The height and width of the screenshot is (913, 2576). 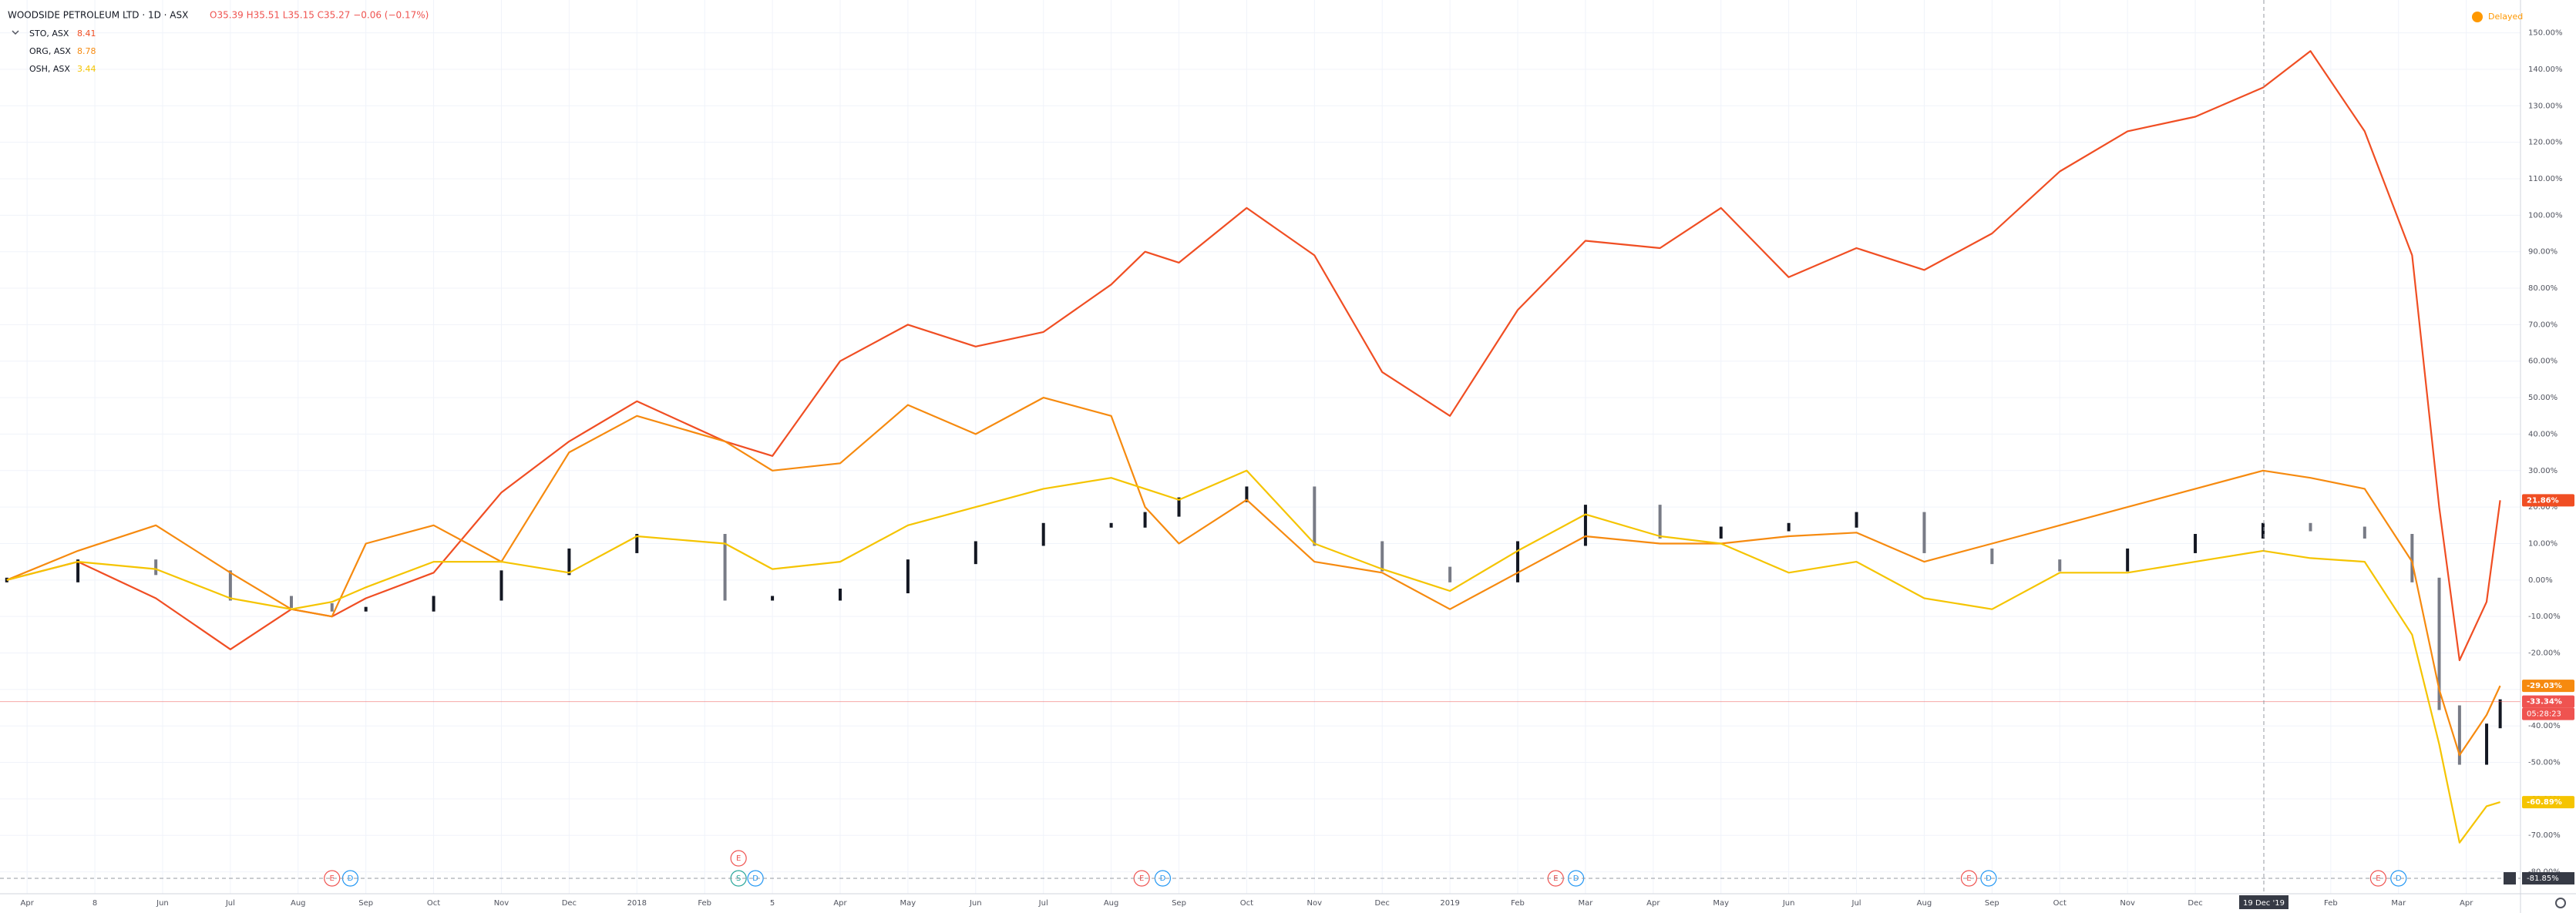 What do you see at coordinates (2544, 617) in the screenshot?
I see `y-tick-label: -10.00%` at bounding box center [2544, 617].